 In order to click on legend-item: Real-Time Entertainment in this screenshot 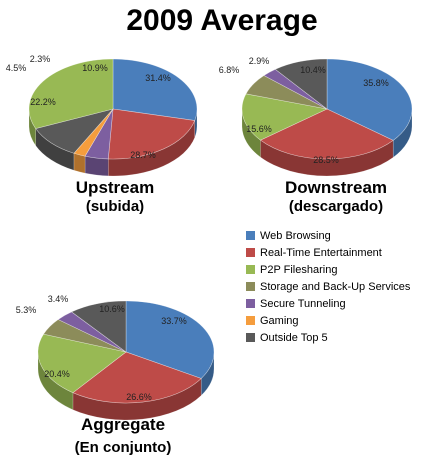, I will do `click(328, 252)`.